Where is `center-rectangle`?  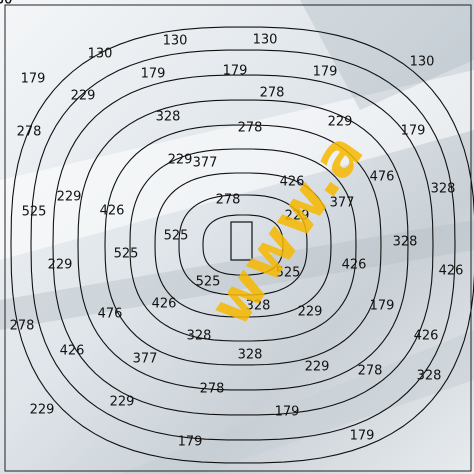 center-rectangle is located at coordinates (241, 241).